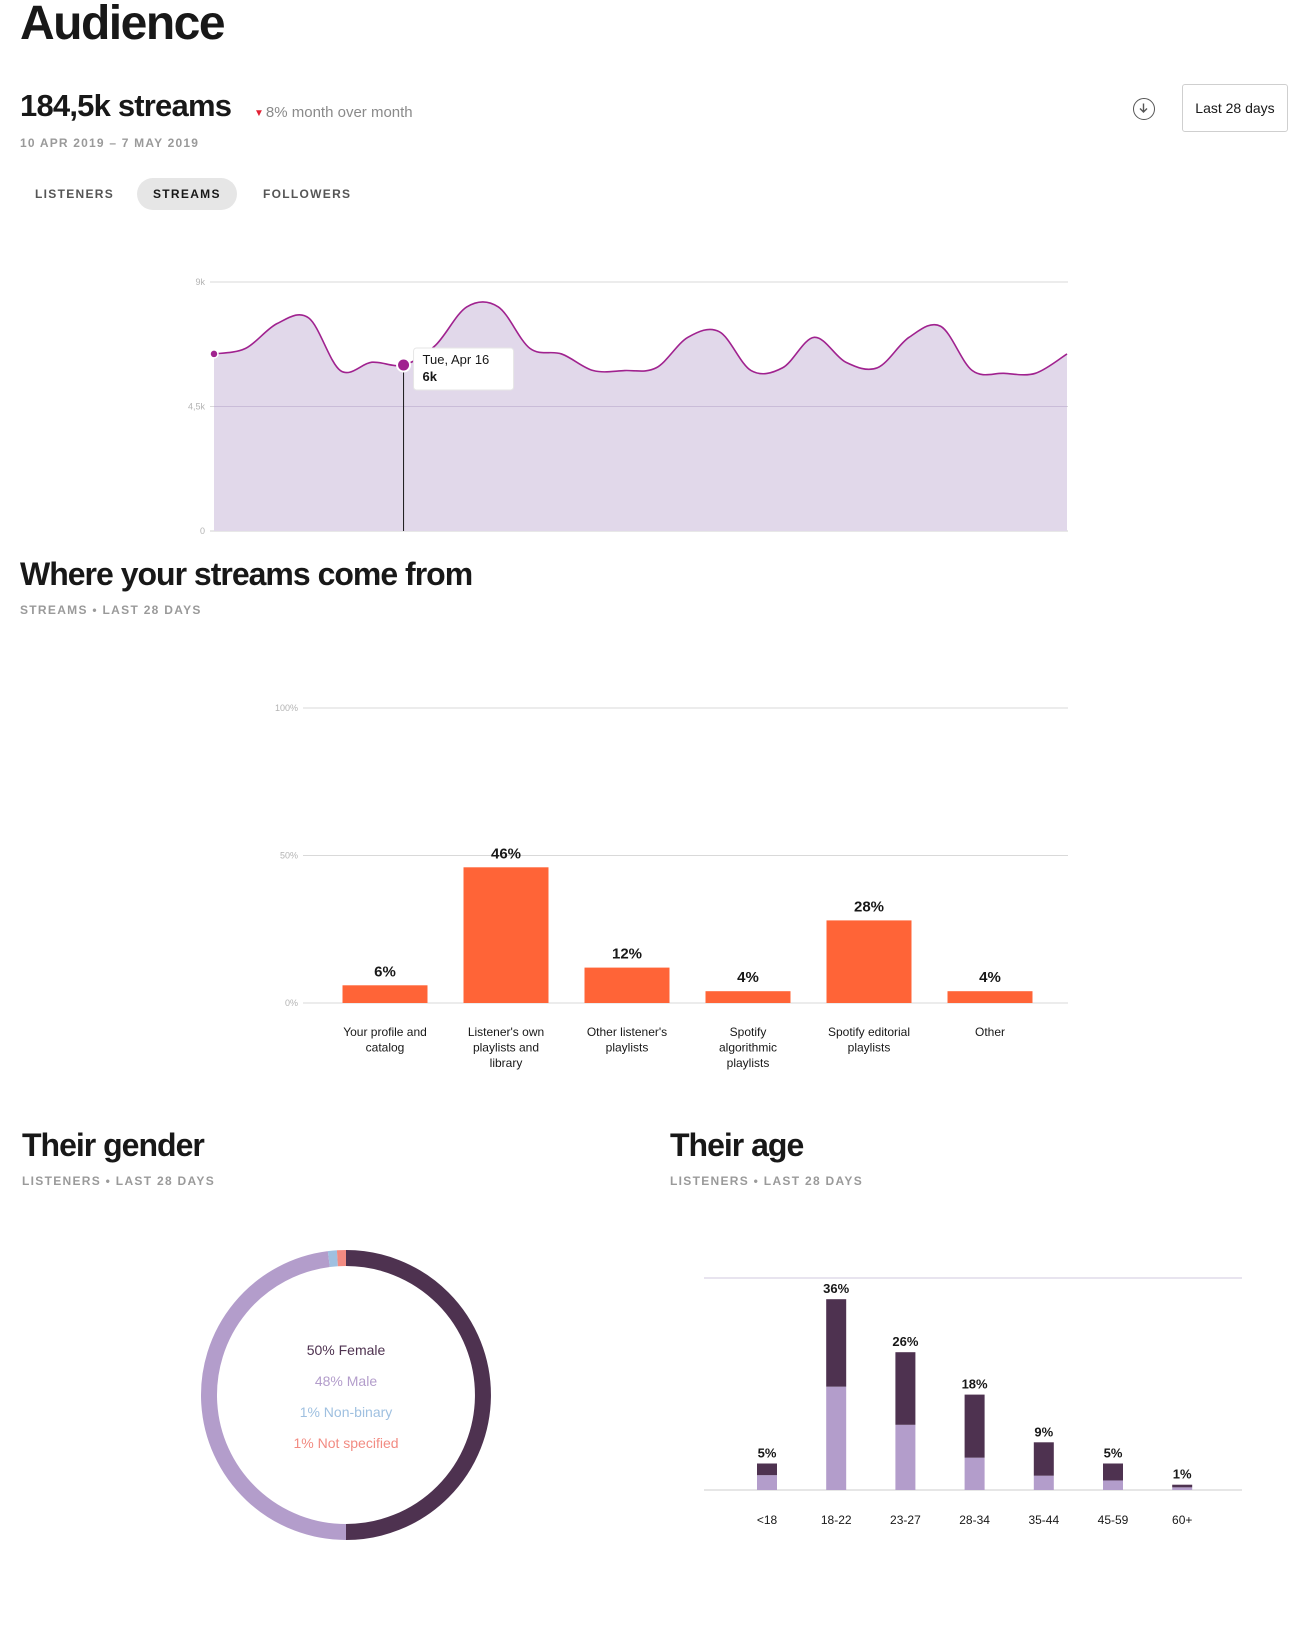 This screenshot has width=1293, height=1625. I want to click on legend-female: 50% Female, so click(346, 1350).